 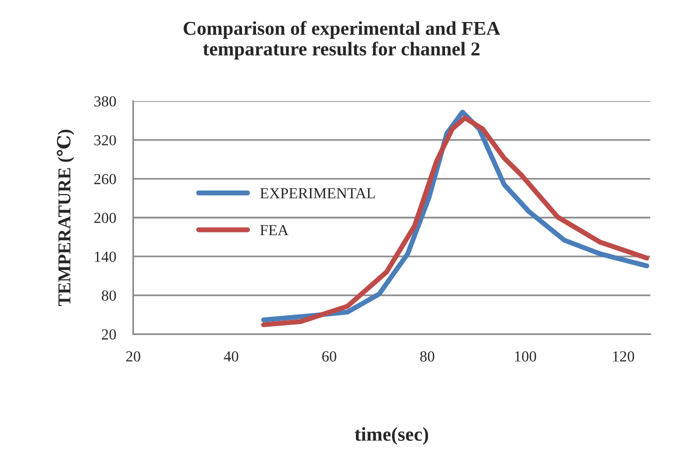 What do you see at coordinates (109, 295) in the screenshot?
I see `y-tick-label: 80` at bounding box center [109, 295].